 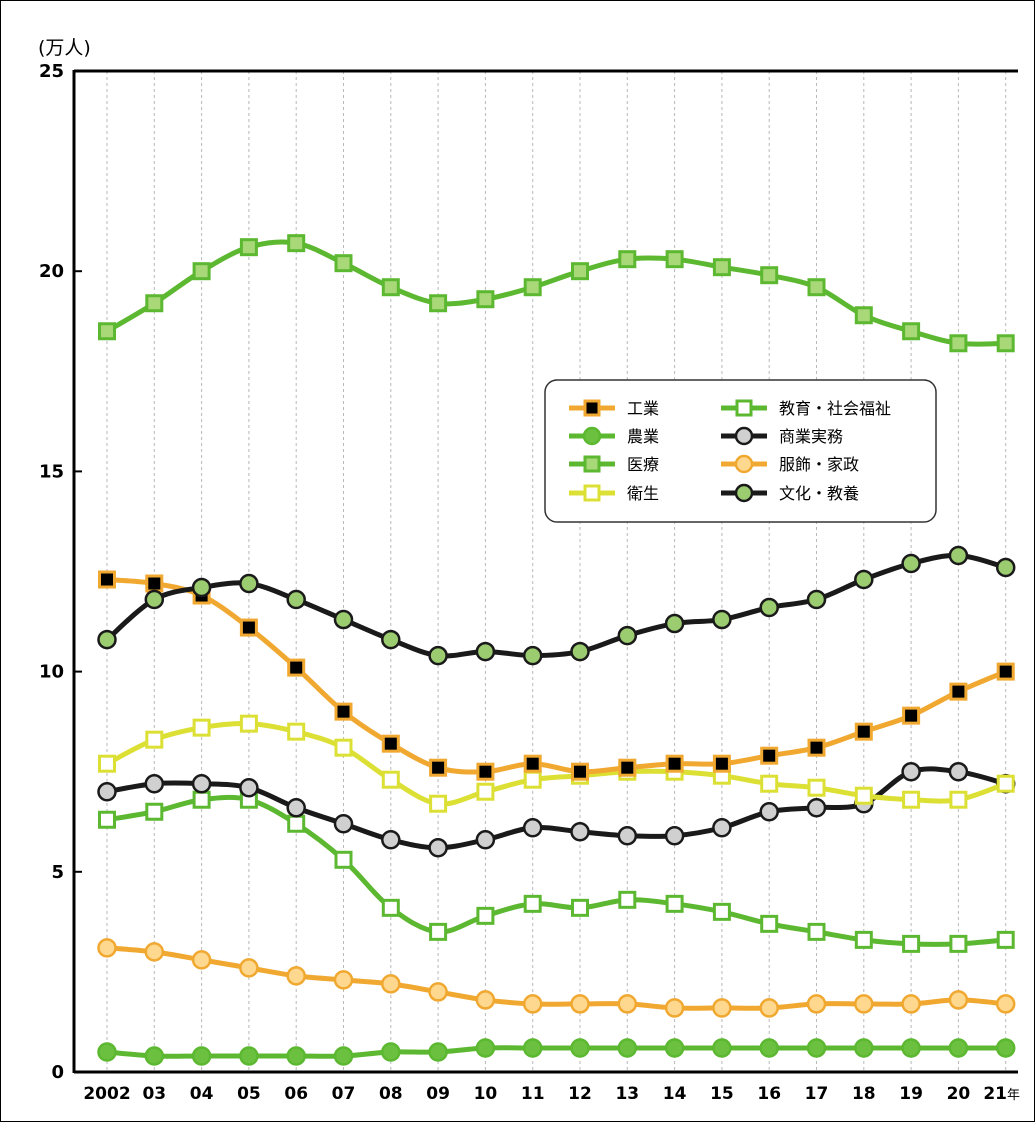 I want to click on y-tick-label: 25, so click(x=51, y=71).